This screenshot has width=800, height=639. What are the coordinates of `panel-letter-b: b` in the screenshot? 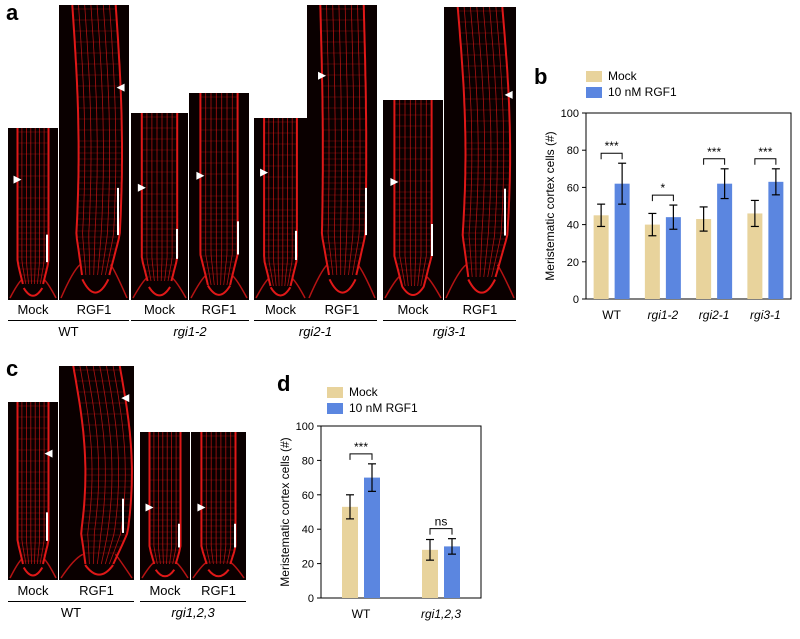 It's located at (541, 76).